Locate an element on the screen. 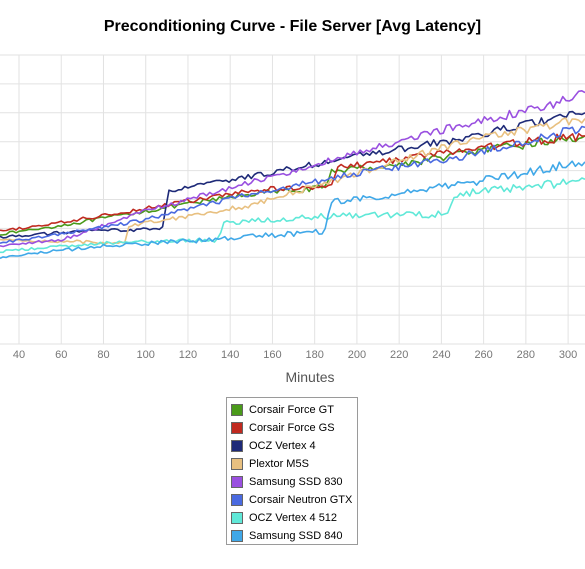  legend-label: Samsung SSD 830 is located at coordinates (296, 482).